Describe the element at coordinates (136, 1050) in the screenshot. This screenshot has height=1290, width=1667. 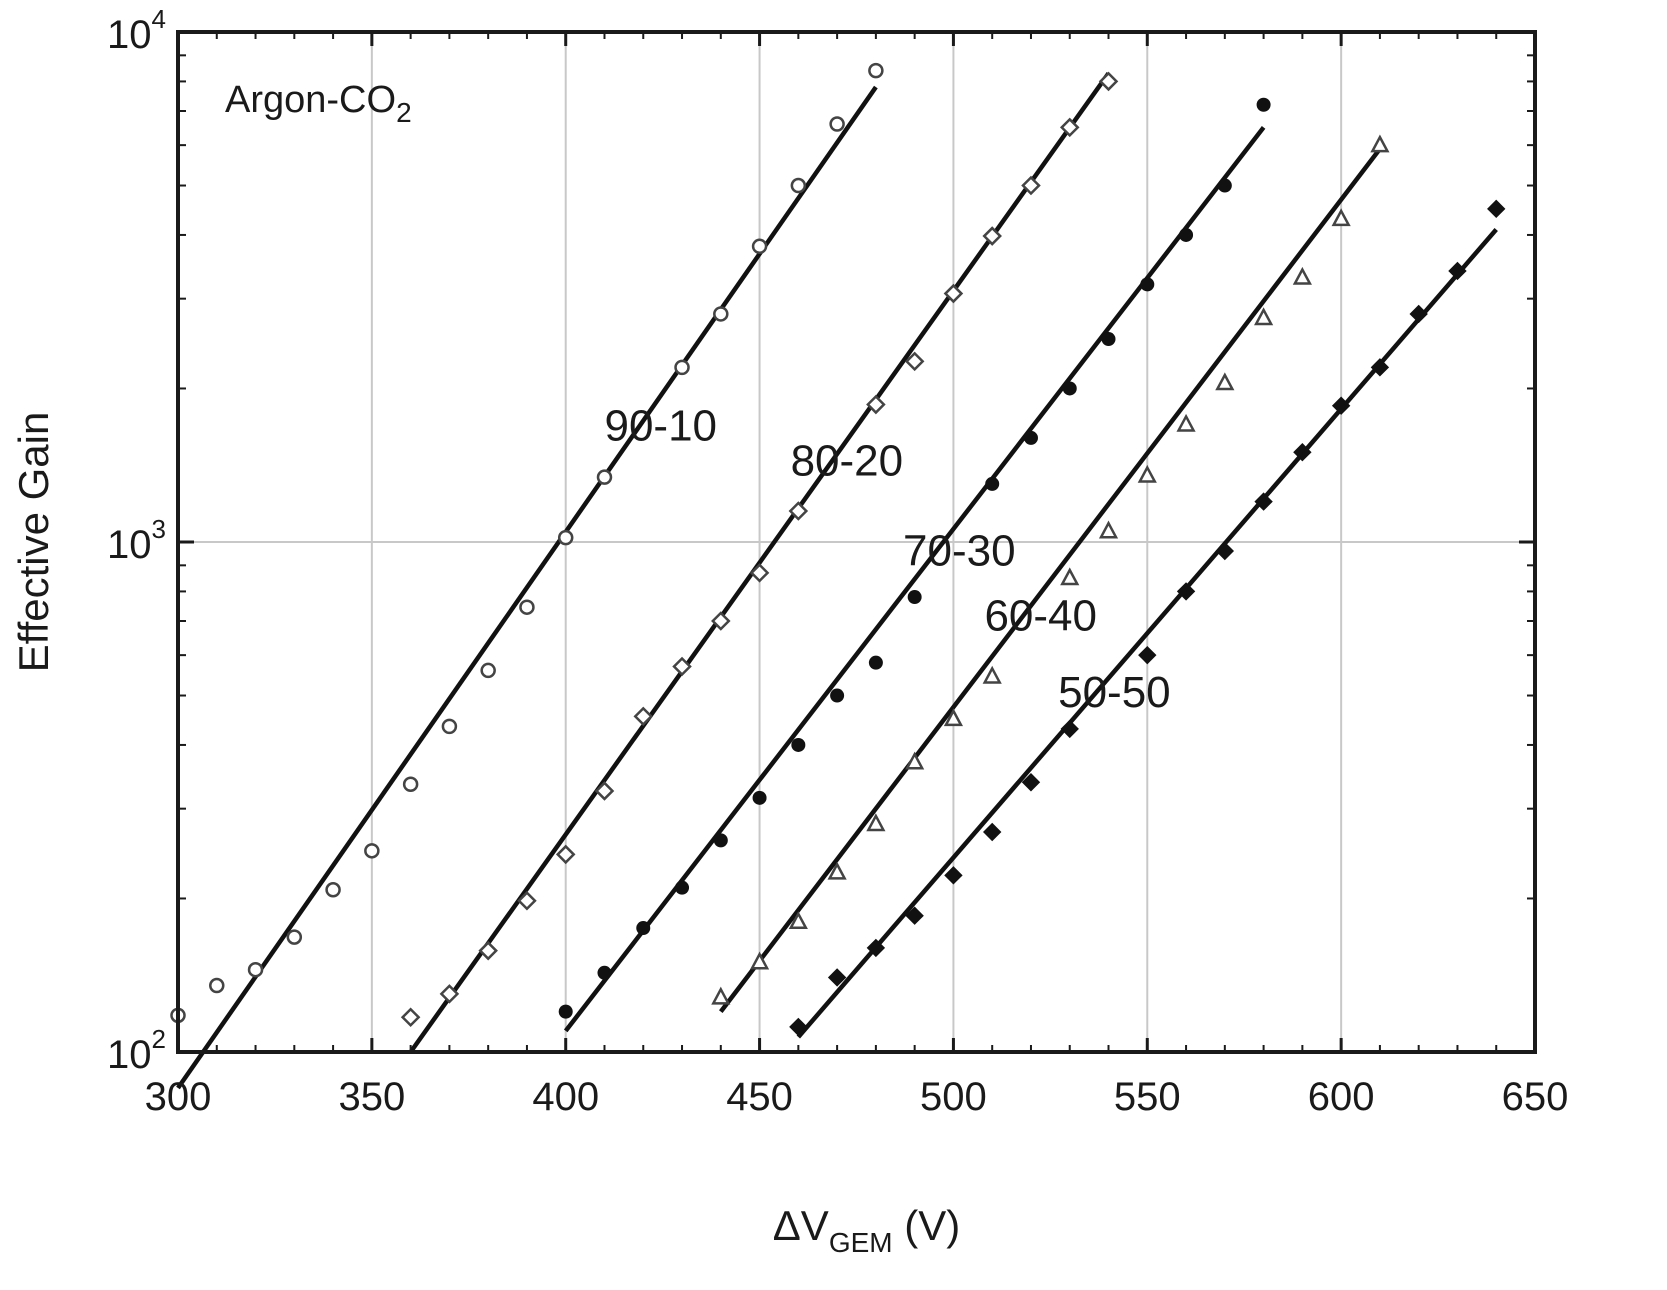
I see `y-tick-label: 10²` at that location.